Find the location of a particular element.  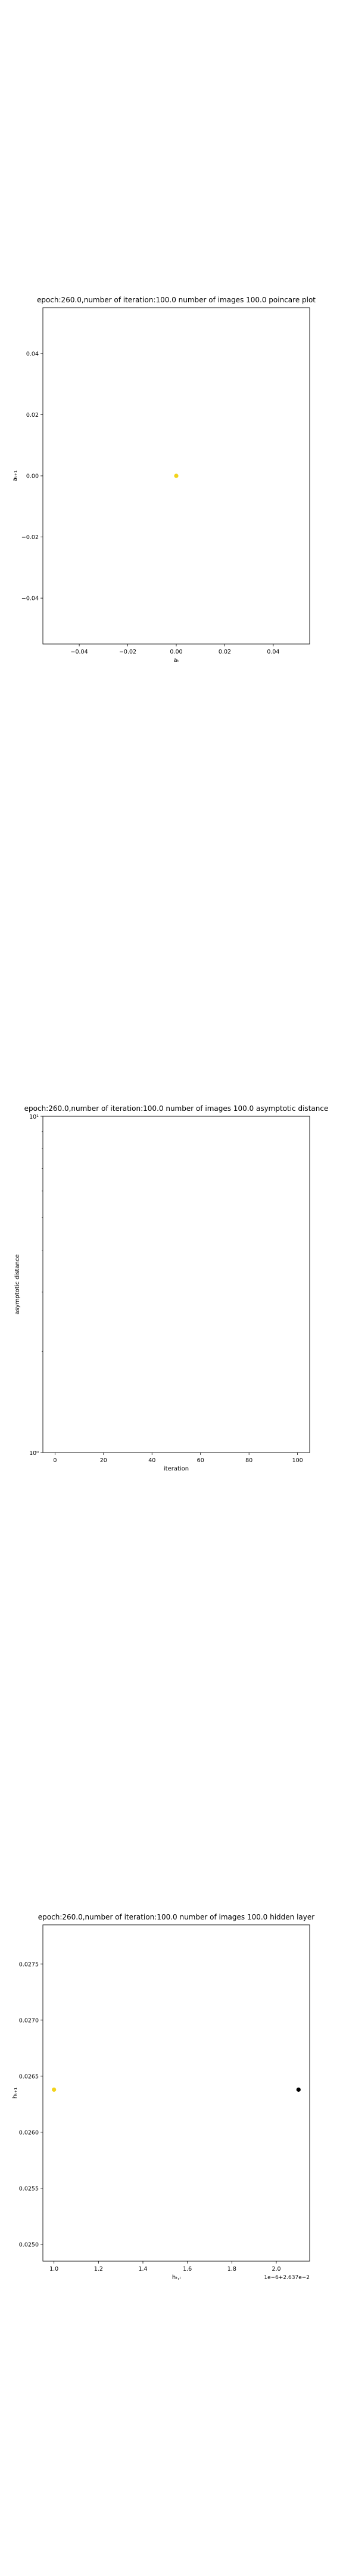

y-tick-label: 0.0250 is located at coordinates (29, 2245).